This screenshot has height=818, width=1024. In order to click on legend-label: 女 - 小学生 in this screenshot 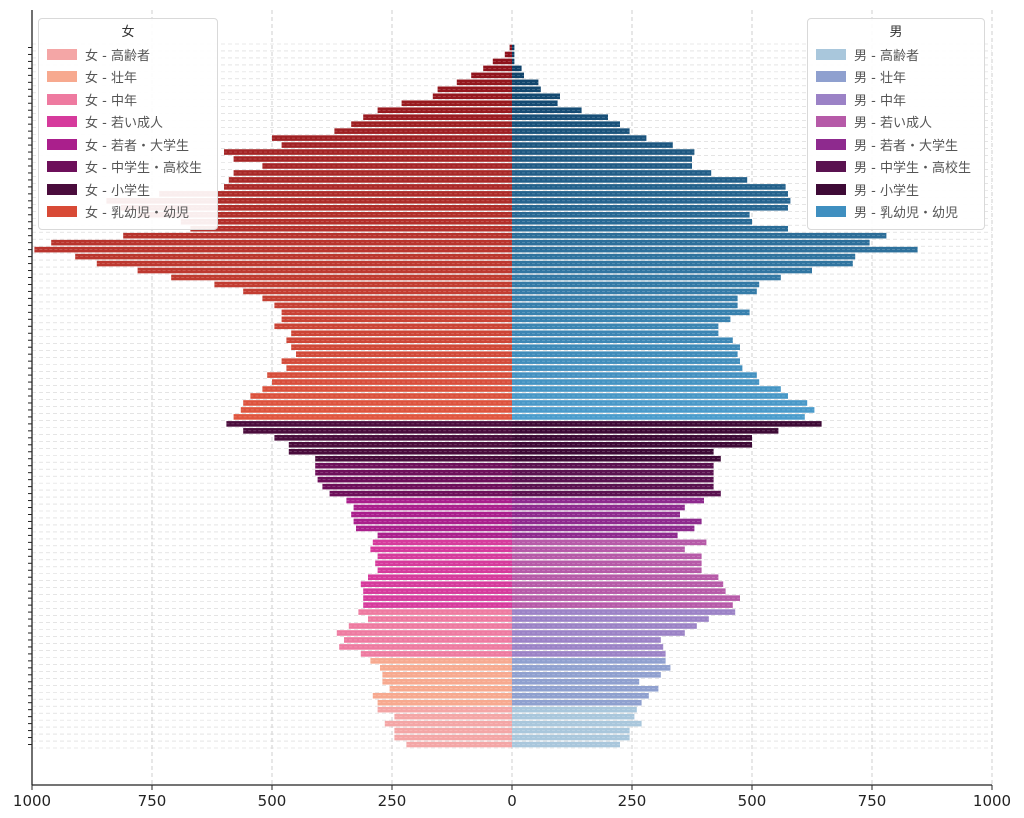, I will do `click(117, 191)`.